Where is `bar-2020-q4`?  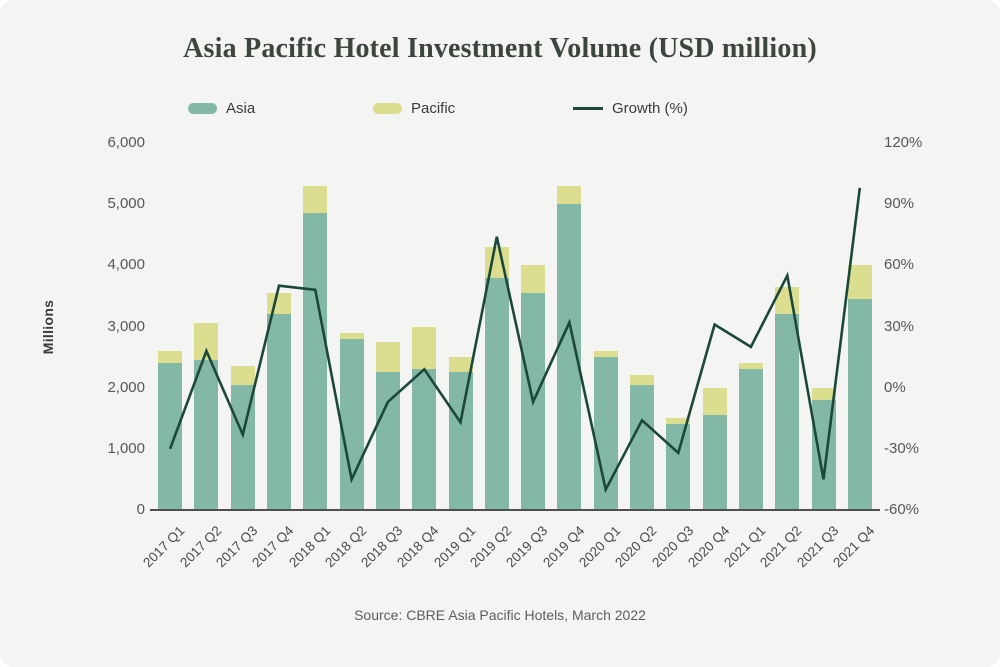
bar-2020-q4 is located at coordinates (714, 326).